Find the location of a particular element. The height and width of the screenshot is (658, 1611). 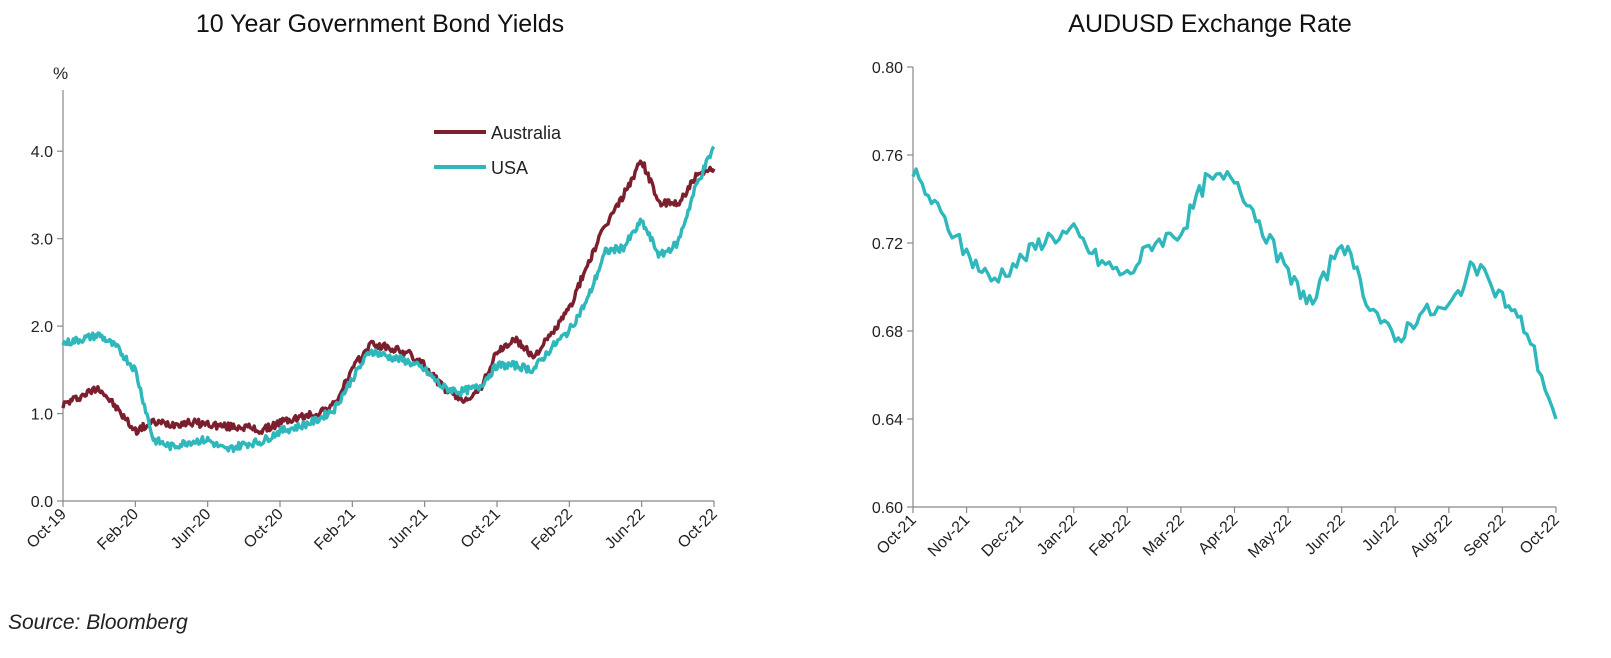

bond-x-tick-label: Jun-20 is located at coordinates (191, 529).